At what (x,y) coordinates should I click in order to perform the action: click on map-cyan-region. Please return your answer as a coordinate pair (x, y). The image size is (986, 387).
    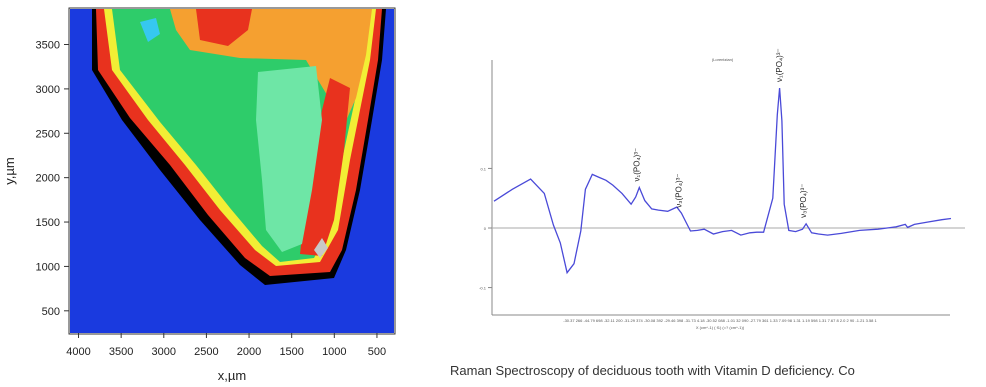
    Looking at the image, I should click on (150, 30).